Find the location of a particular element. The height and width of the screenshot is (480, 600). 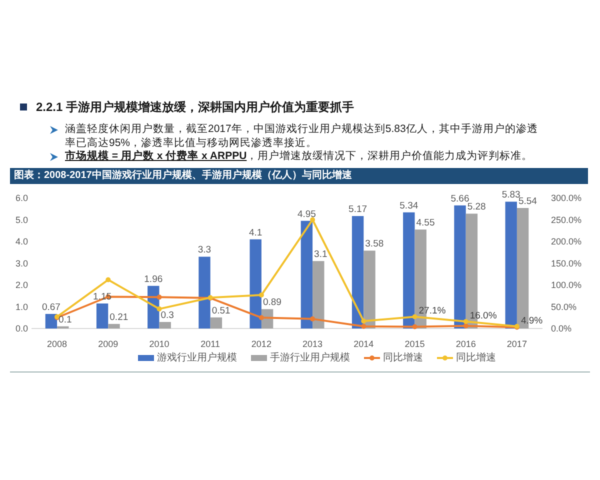

y2-tick-label: 250.0% is located at coordinates (566, 219).